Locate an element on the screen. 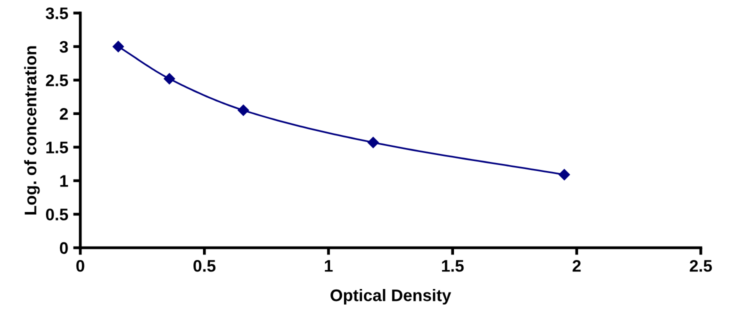 The height and width of the screenshot is (326, 730). y-tick-label: 0.5 is located at coordinates (57, 214).